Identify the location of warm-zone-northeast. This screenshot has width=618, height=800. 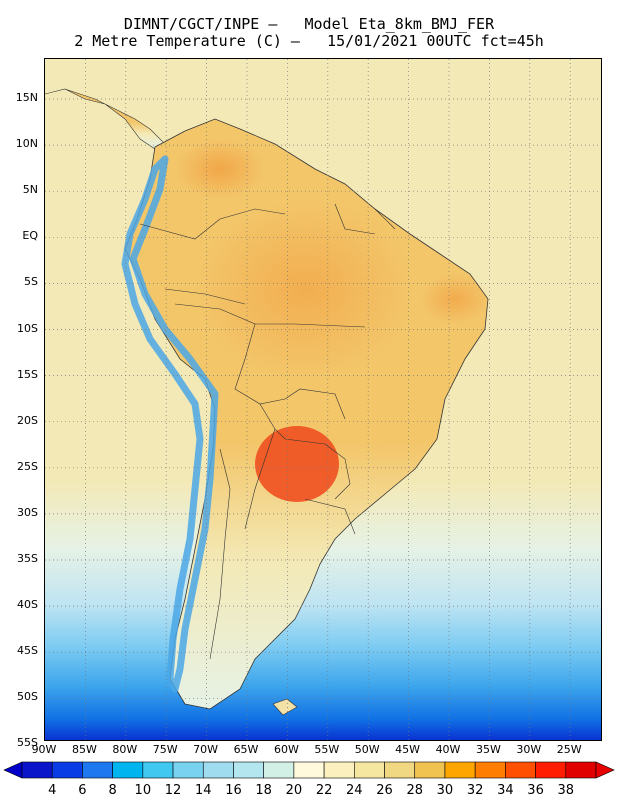
(455, 299).